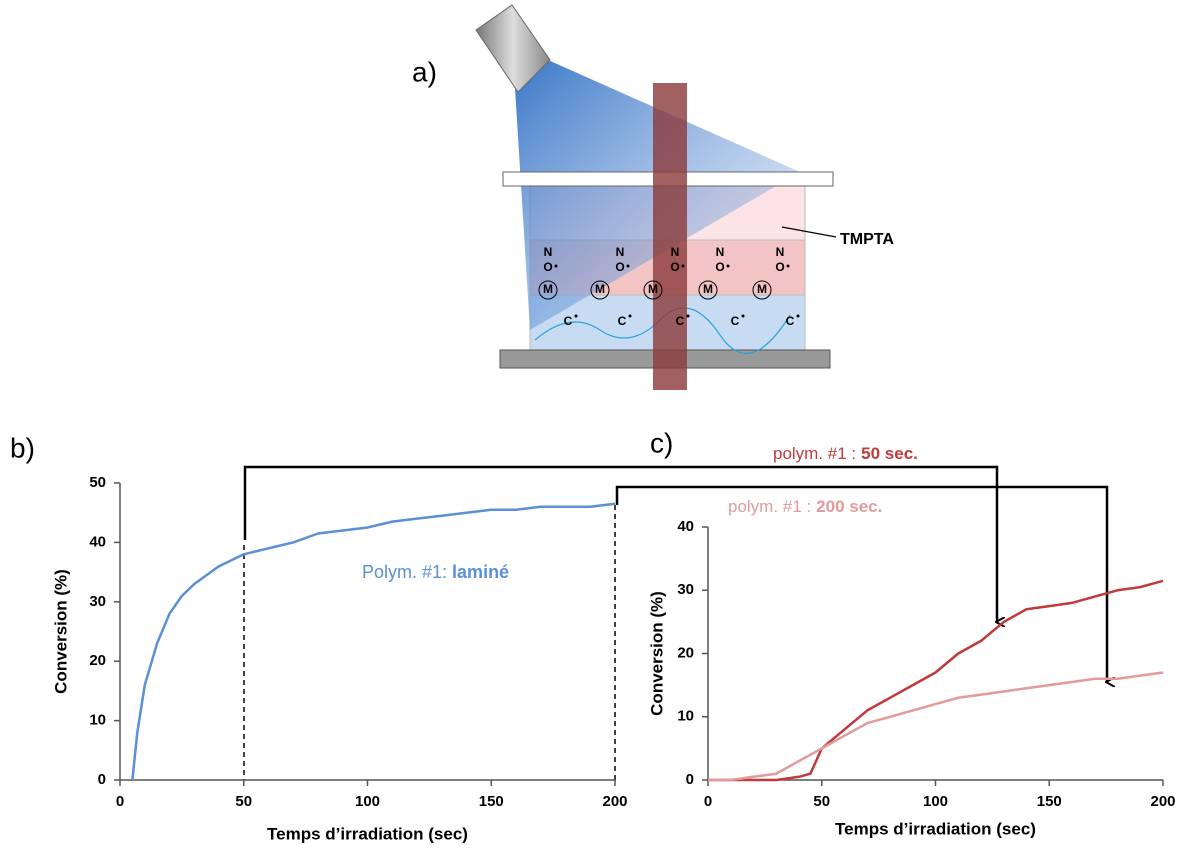 The width and height of the screenshot is (1184, 850). Describe the element at coordinates (22, 447) in the screenshot. I see `panel-label: b)` at that location.